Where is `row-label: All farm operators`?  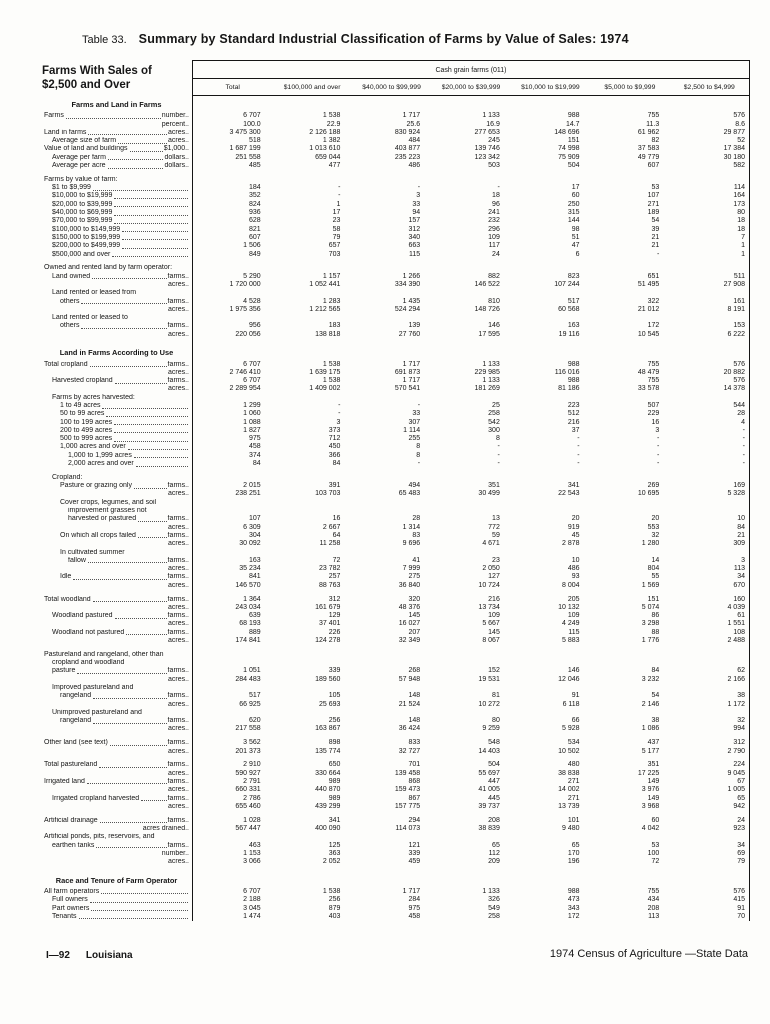
row-label: All farm operators is located at coordinates (72, 891).